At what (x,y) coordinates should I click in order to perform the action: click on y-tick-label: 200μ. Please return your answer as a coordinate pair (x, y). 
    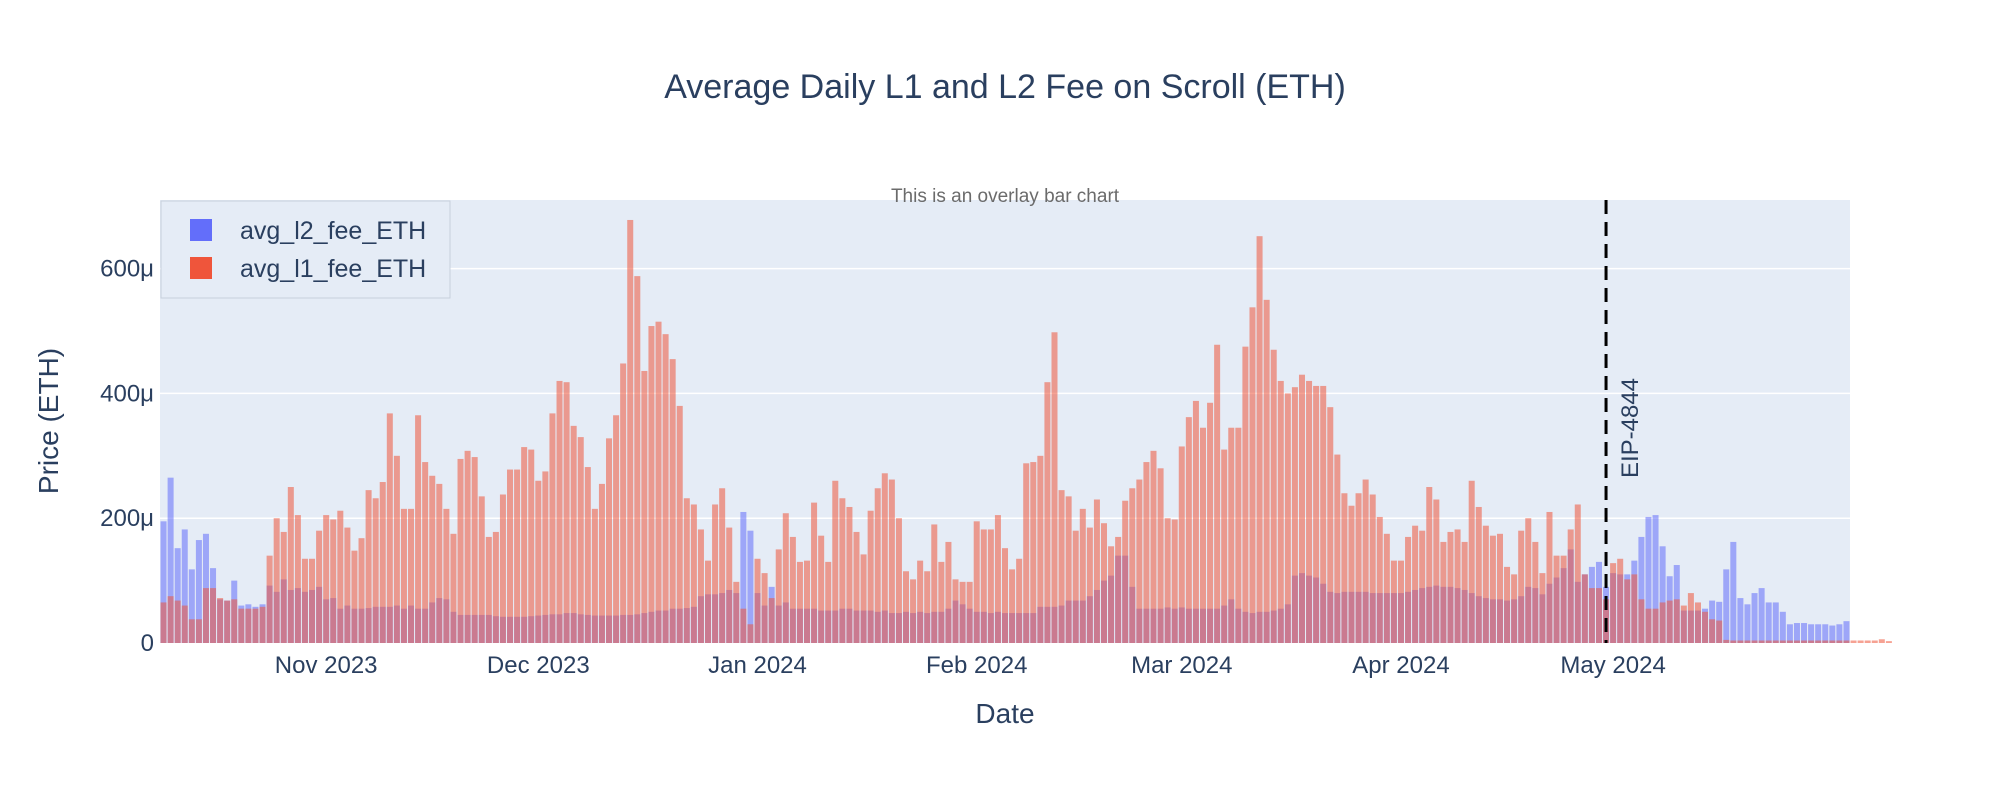
    Looking at the image, I should click on (127, 518).